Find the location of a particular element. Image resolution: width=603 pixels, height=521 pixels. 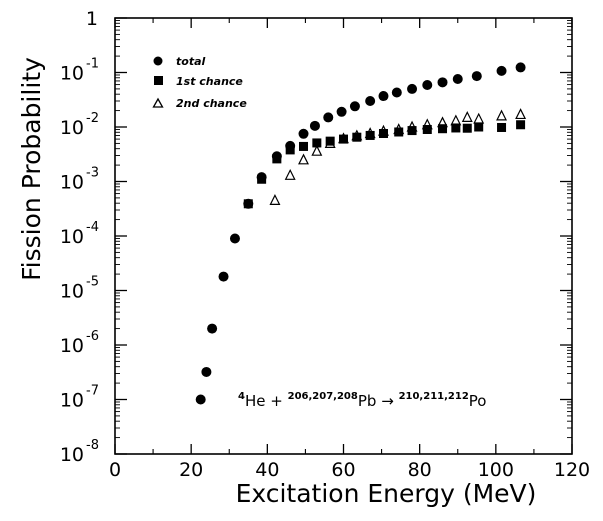

y-tick-exponent: -4 is located at coordinates (92, 227).